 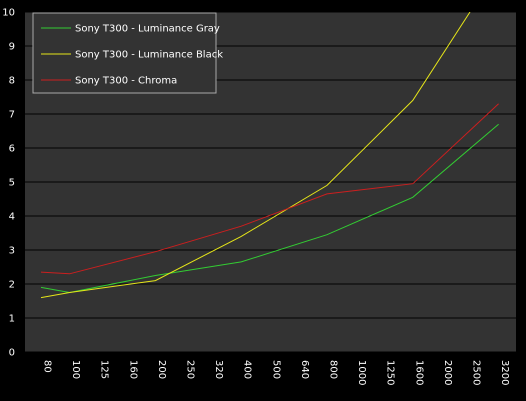 I want to click on x-tick-label: 200, so click(x=161, y=369).